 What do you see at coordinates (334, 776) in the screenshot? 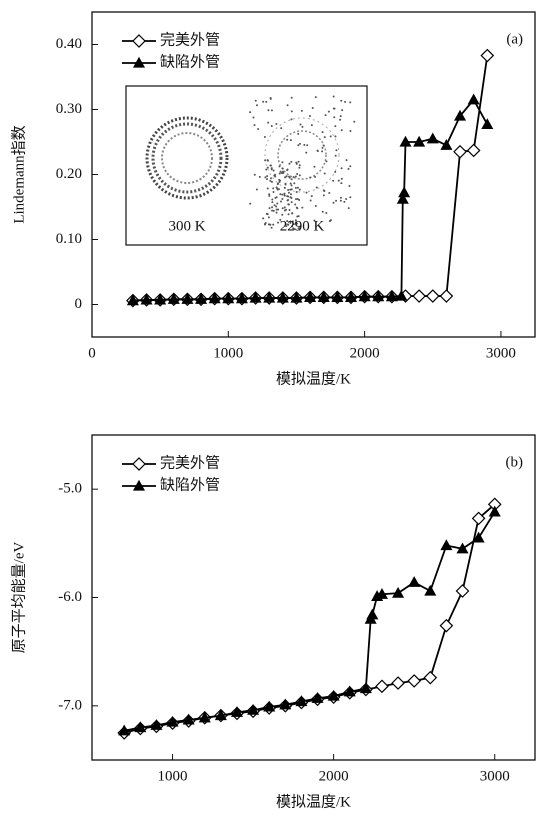
I see `x-tick-label: 2000` at bounding box center [334, 776].